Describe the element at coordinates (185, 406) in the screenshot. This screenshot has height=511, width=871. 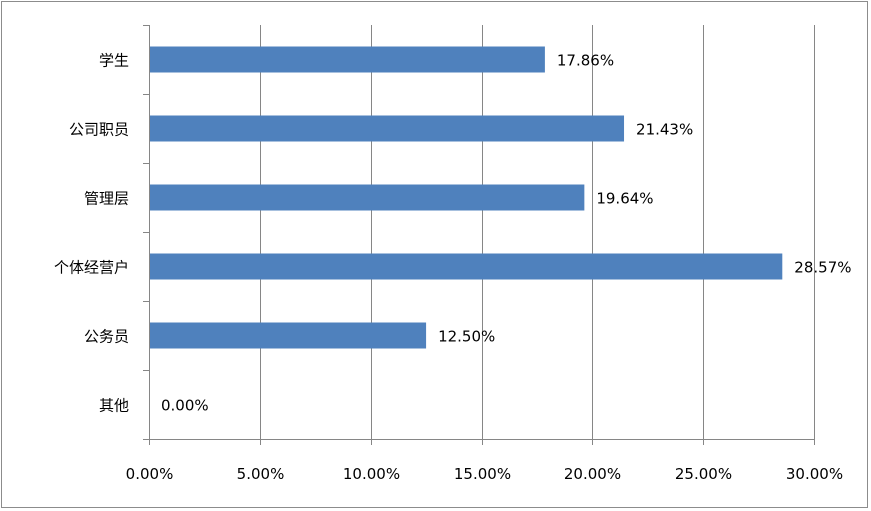
I see `data-label: 0.00%` at that location.